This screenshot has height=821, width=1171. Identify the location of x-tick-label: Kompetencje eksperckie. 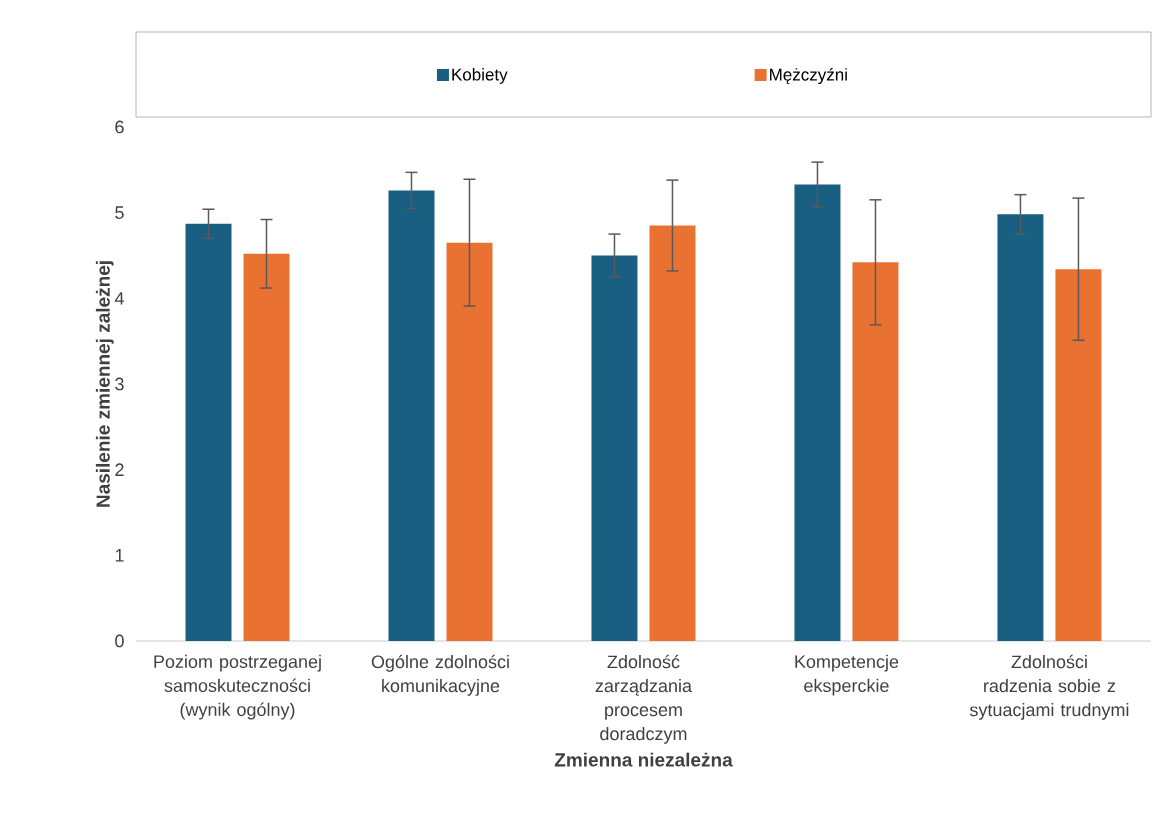
(847, 675).